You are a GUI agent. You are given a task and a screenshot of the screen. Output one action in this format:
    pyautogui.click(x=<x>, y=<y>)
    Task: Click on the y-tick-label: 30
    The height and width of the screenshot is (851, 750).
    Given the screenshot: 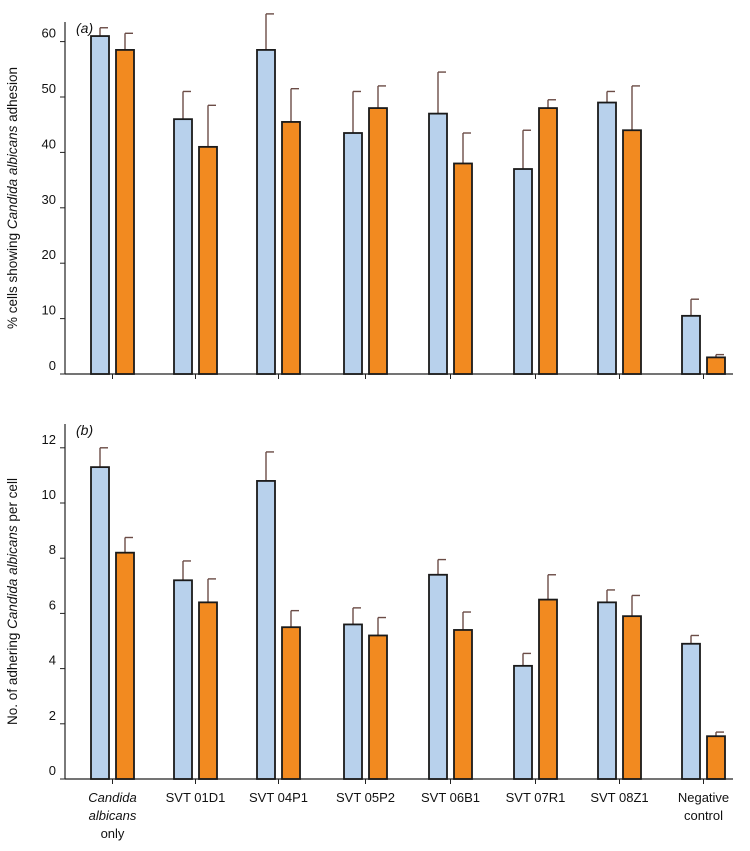 What is the action you would take?
    pyautogui.click(x=49, y=199)
    